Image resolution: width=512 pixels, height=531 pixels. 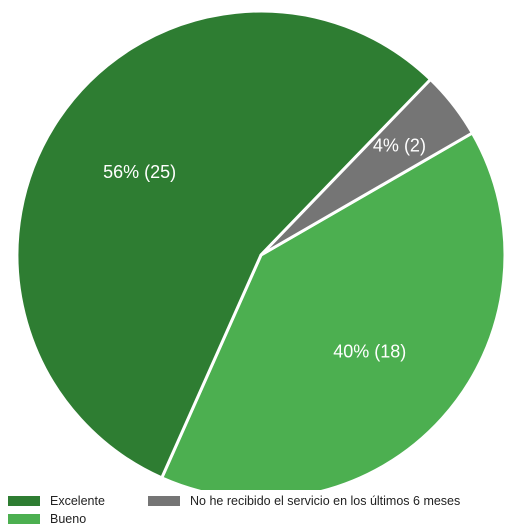 I want to click on legend-swatch-no-recibido, so click(x=164, y=501).